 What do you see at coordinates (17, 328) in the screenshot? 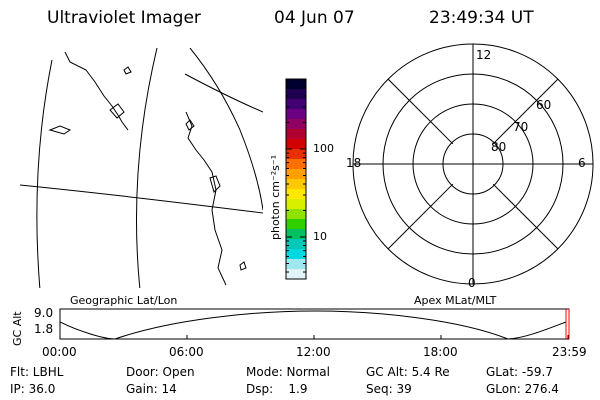
I see `altitude-axis-label: GC Alt` at bounding box center [17, 328].